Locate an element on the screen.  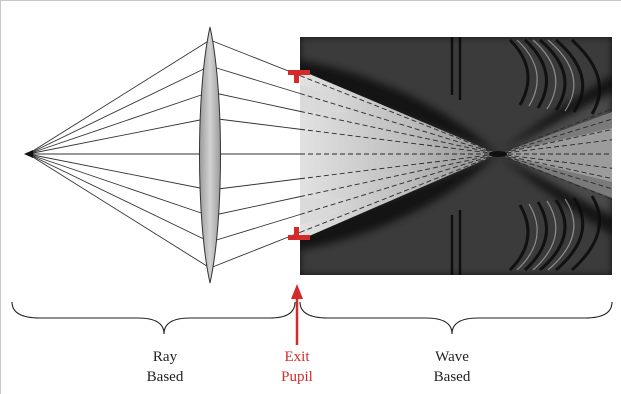
exit-pupil-label: Exit Pupil is located at coordinates (297, 367).